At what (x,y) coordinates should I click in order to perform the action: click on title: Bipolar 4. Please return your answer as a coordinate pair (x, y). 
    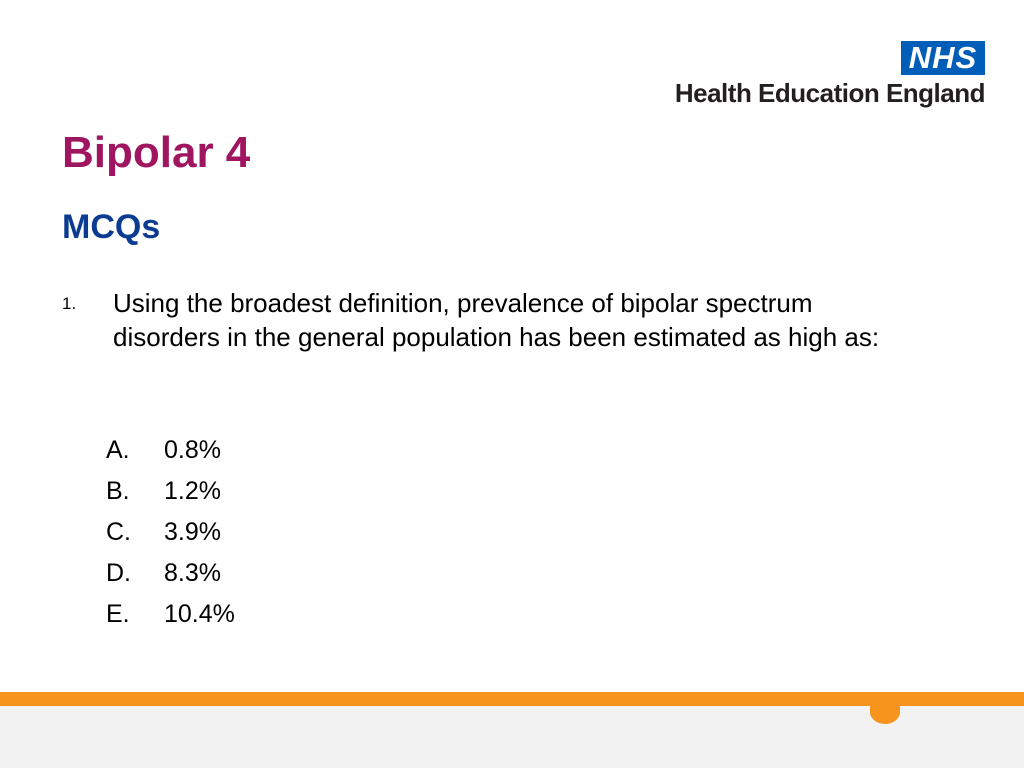
    Looking at the image, I should click on (156, 152).